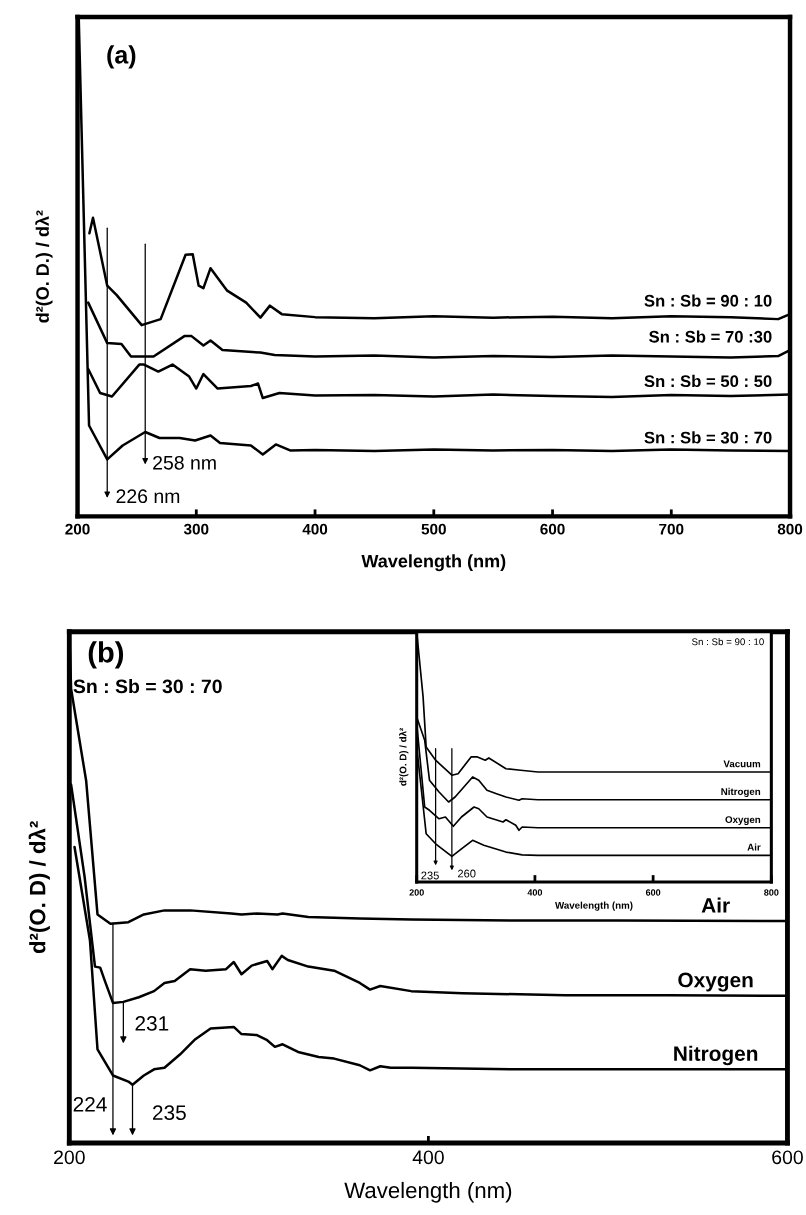 The image size is (806, 1215). What do you see at coordinates (742, 764) in the screenshot?
I see `series-label: Vacuum` at bounding box center [742, 764].